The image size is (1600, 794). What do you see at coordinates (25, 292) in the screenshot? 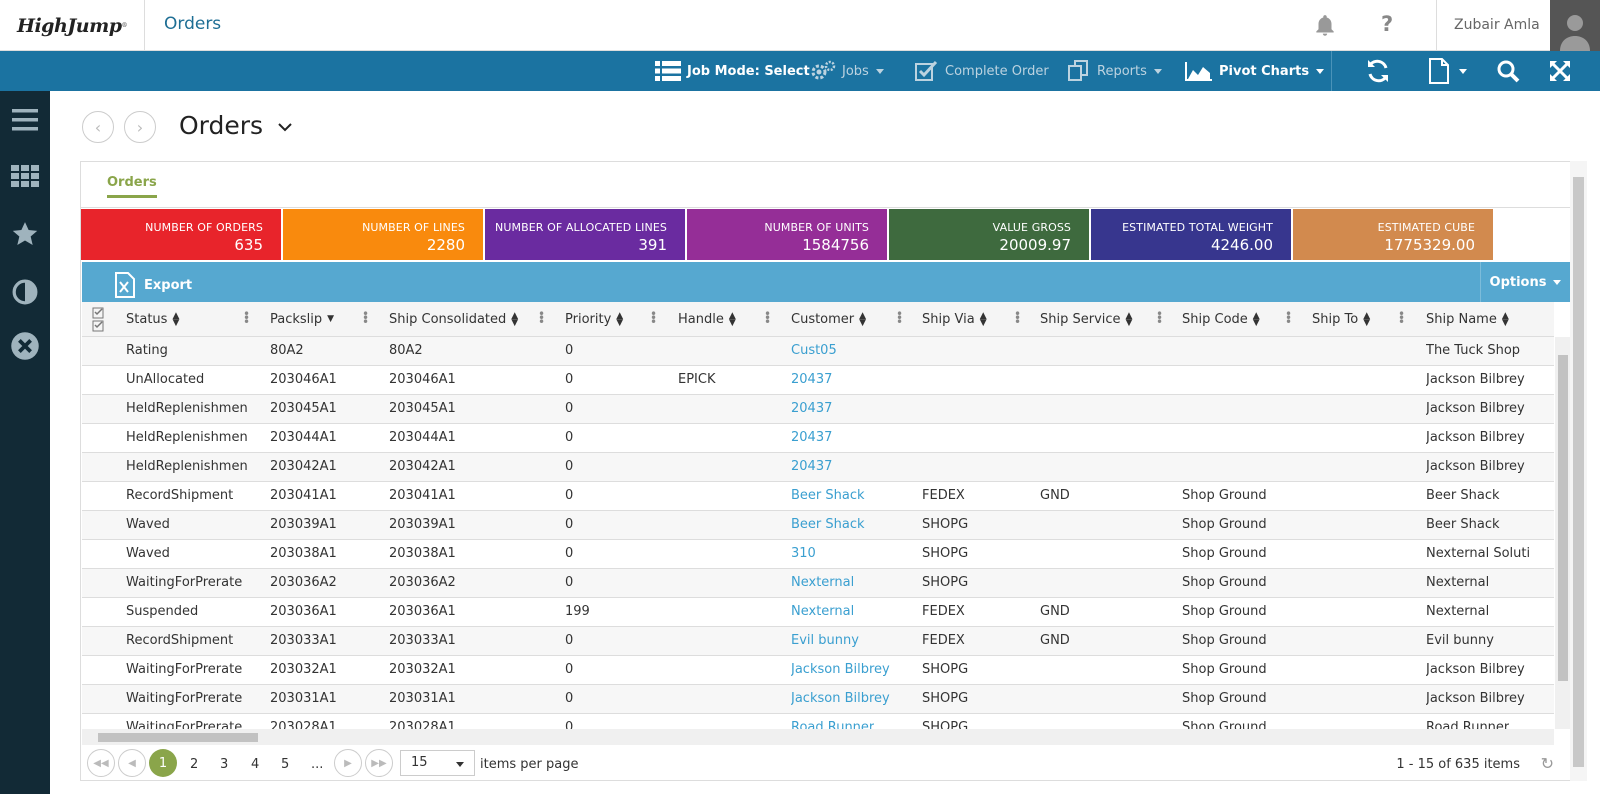
I see `contrast-icon` at bounding box center [25, 292].